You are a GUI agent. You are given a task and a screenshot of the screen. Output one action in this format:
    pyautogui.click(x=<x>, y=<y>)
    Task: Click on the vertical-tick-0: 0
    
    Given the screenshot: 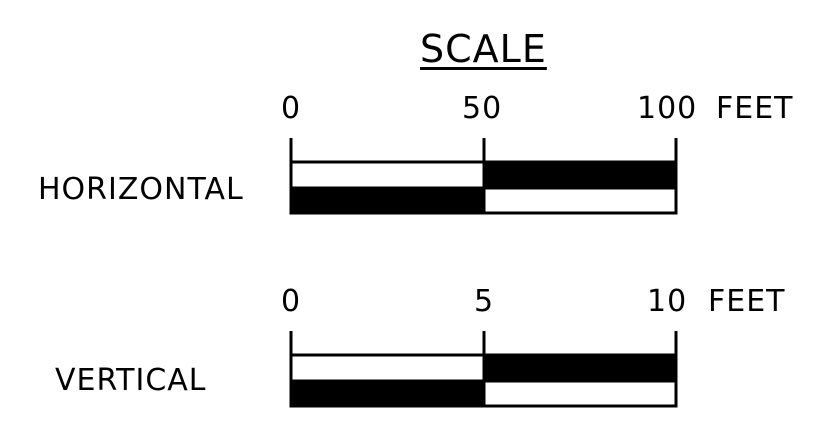 What is the action you would take?
    pyautogui.click(x=291, y=301)
    